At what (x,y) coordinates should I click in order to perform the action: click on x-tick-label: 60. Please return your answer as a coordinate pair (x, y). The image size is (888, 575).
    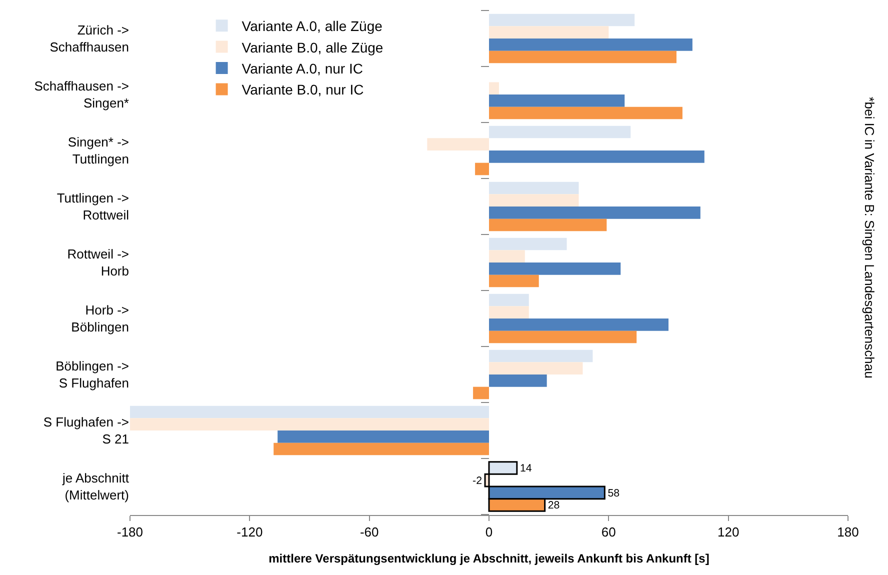
    Looking at the image, I should click on (608, 532).